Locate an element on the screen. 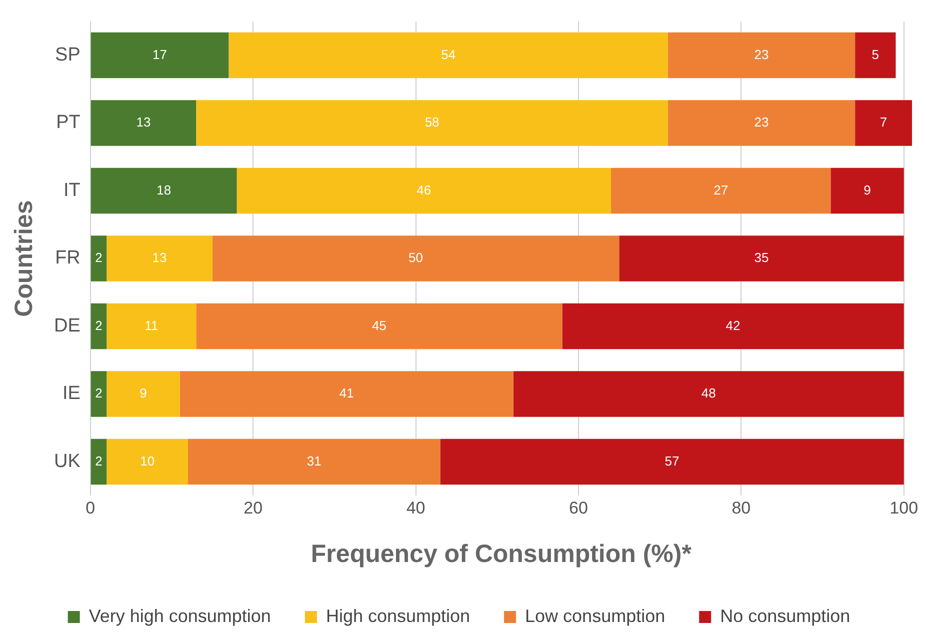  data-label: 41 is located at coordinates (346, 393).